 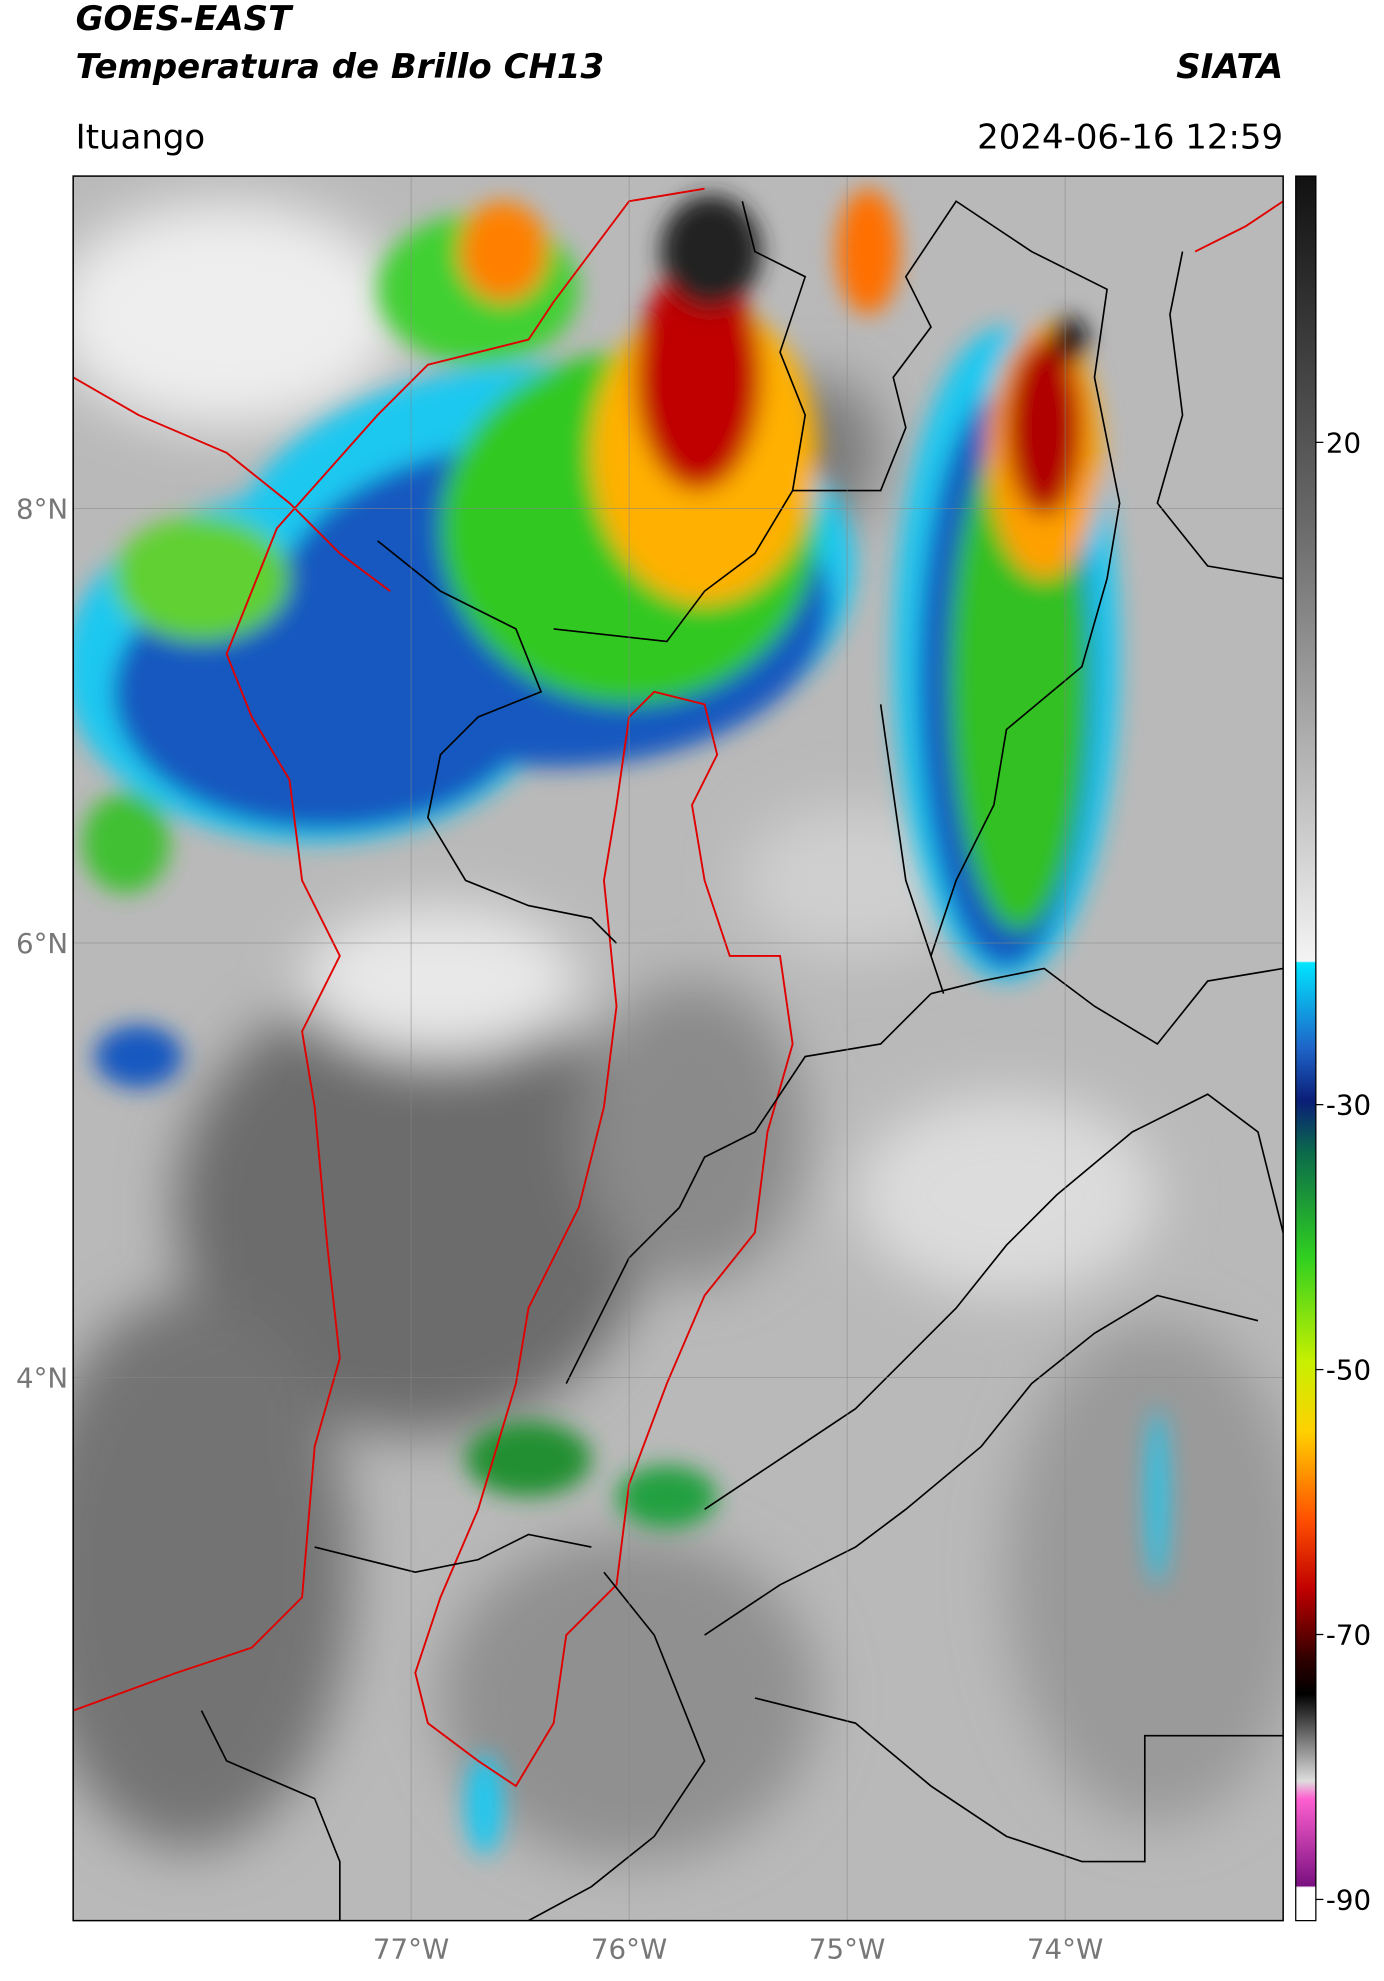 I want to click on colorbar-tick-label: 20, so click(x=1343, y=442).